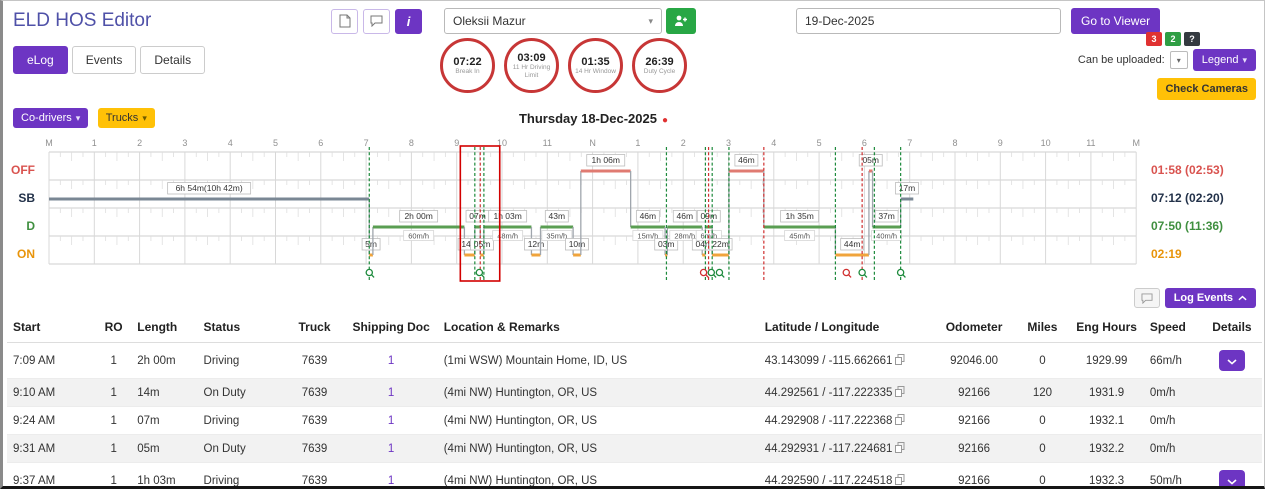  I want to click on svg-text: 8, so click(954, 143).